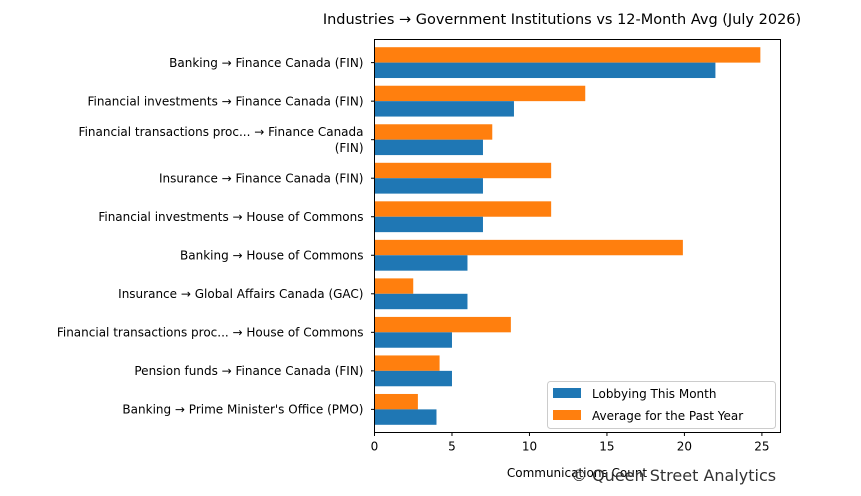 The image size is (861, 496). Describe the element at coordinates (654, 394) in the screenshot. I see `legend-label-this-month: Lobbying This Month` at that location.